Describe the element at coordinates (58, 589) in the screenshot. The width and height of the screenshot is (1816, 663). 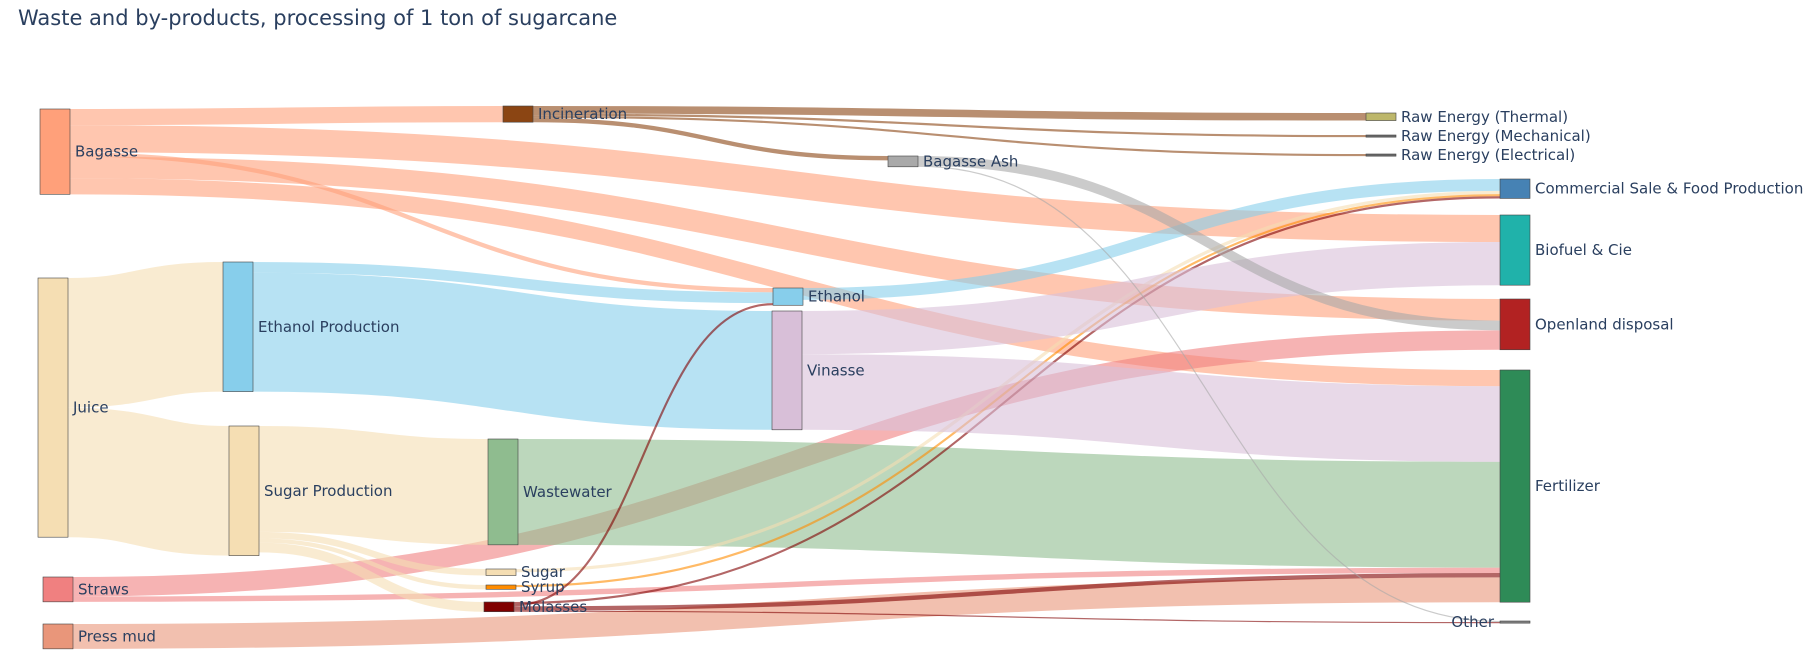
I see `node-straws` at that location.